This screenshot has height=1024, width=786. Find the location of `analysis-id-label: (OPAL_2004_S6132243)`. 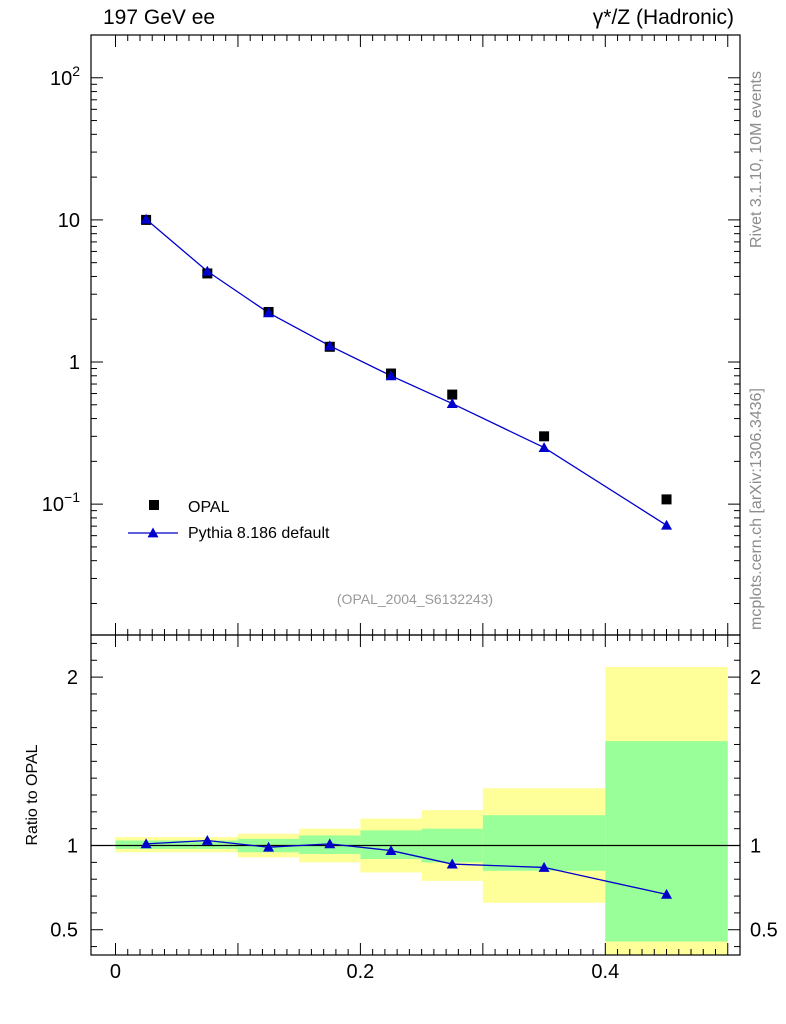

analysis-id-label: (OPAL_2004_S6132243) is located at coordinates (415, 599).